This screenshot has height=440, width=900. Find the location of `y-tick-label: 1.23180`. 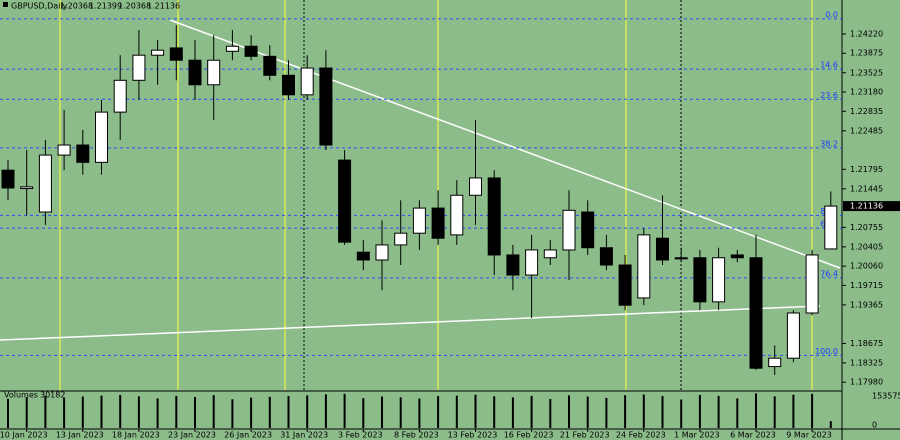

y-tick-label: 1.23180 is located at coordinates (866, 92).